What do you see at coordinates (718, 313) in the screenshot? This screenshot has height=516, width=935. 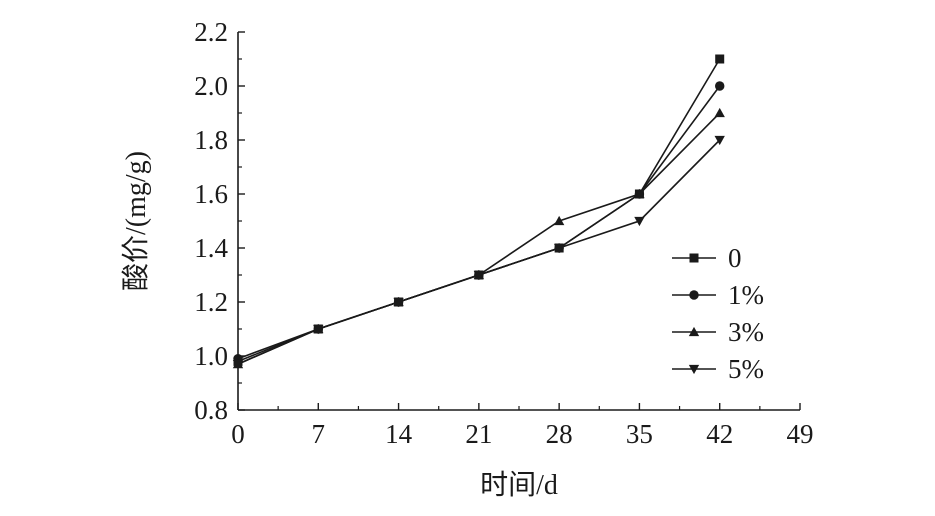 I see `legend: 0 1% 3% 5%` at bounding box center [718, 313].